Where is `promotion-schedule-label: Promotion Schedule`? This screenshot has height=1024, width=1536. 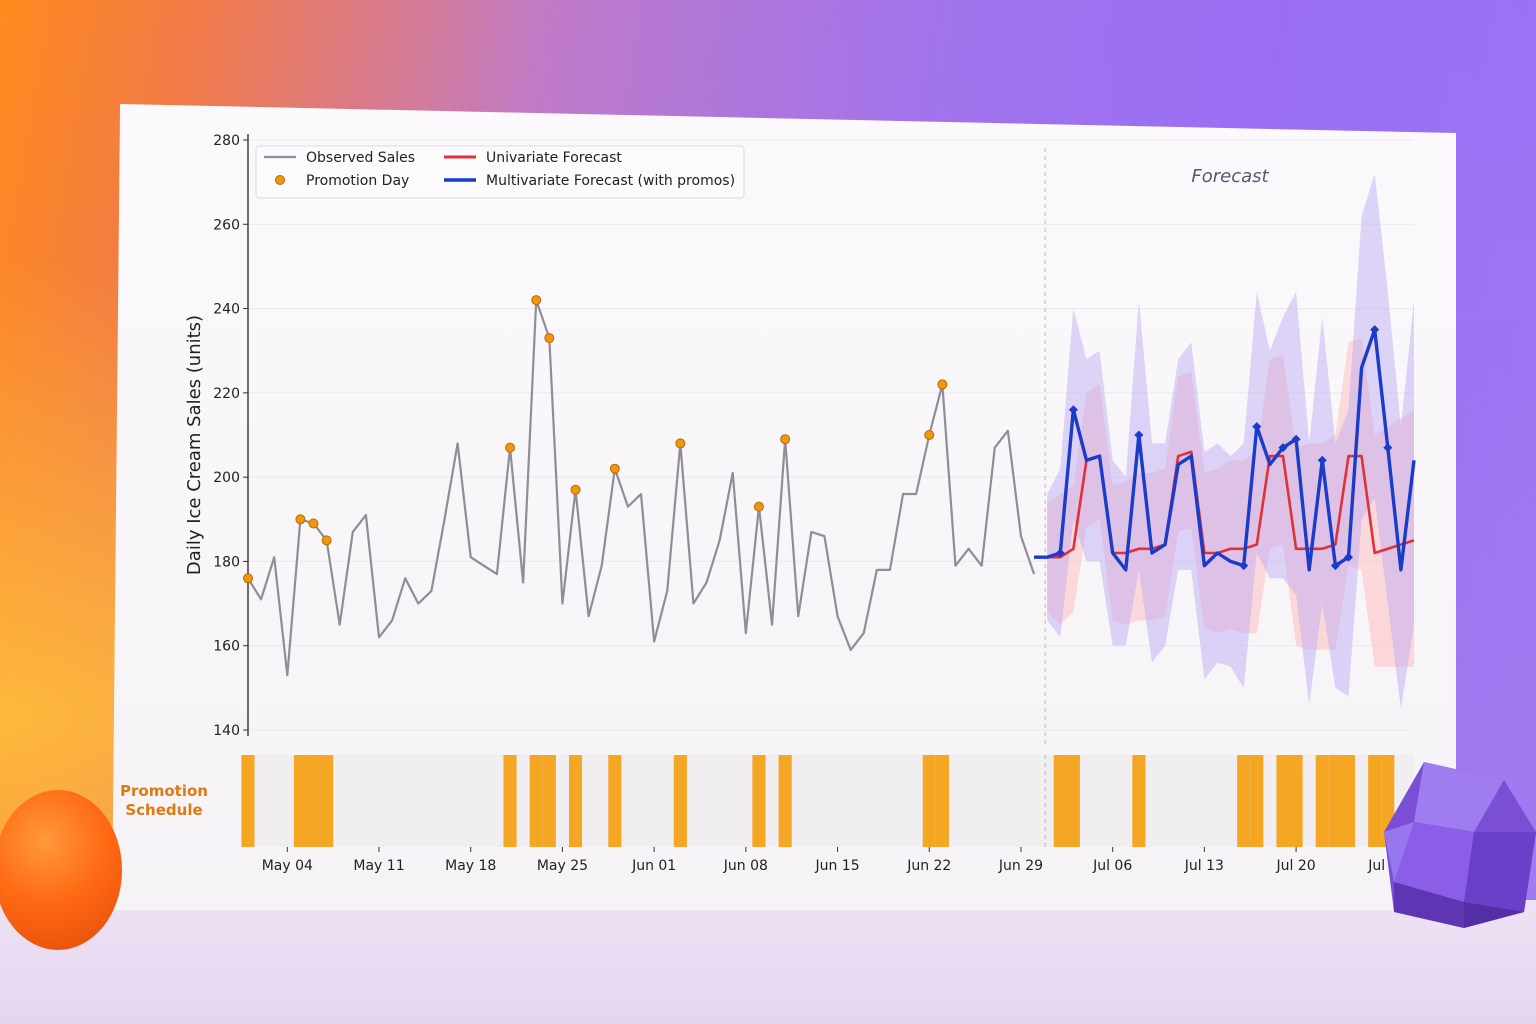
promotion-schedule-label: Promotion Schedule is located at coordinates (164, 800).